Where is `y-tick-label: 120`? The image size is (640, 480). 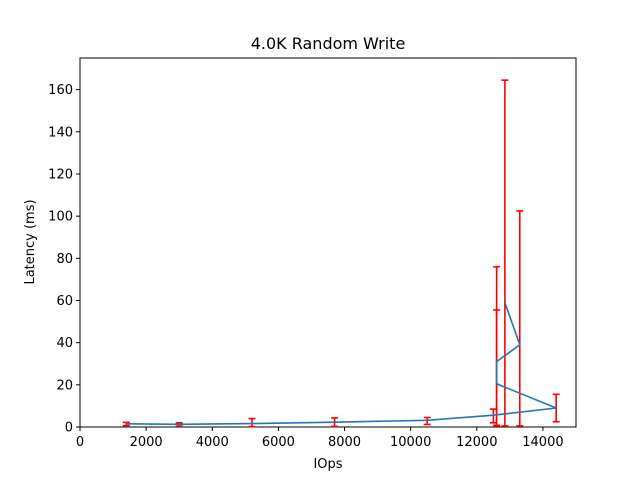 y-tick-label: 120 is located at coordinates (60, 174).